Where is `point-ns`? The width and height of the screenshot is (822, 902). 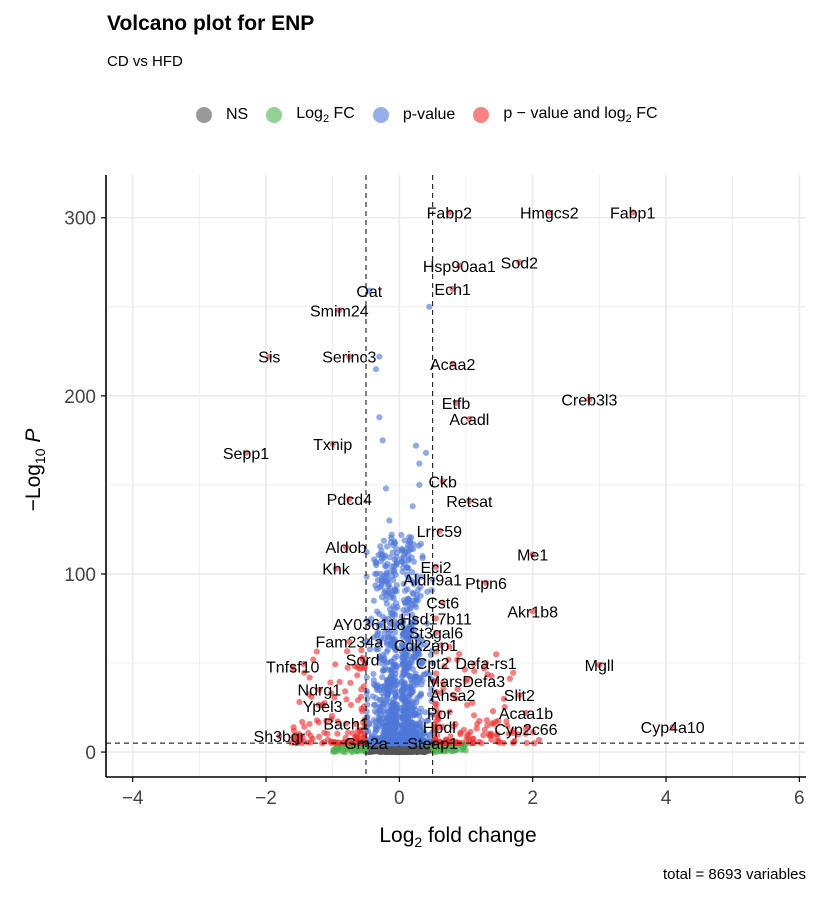 point-ns is located at coordinates (392, 751).